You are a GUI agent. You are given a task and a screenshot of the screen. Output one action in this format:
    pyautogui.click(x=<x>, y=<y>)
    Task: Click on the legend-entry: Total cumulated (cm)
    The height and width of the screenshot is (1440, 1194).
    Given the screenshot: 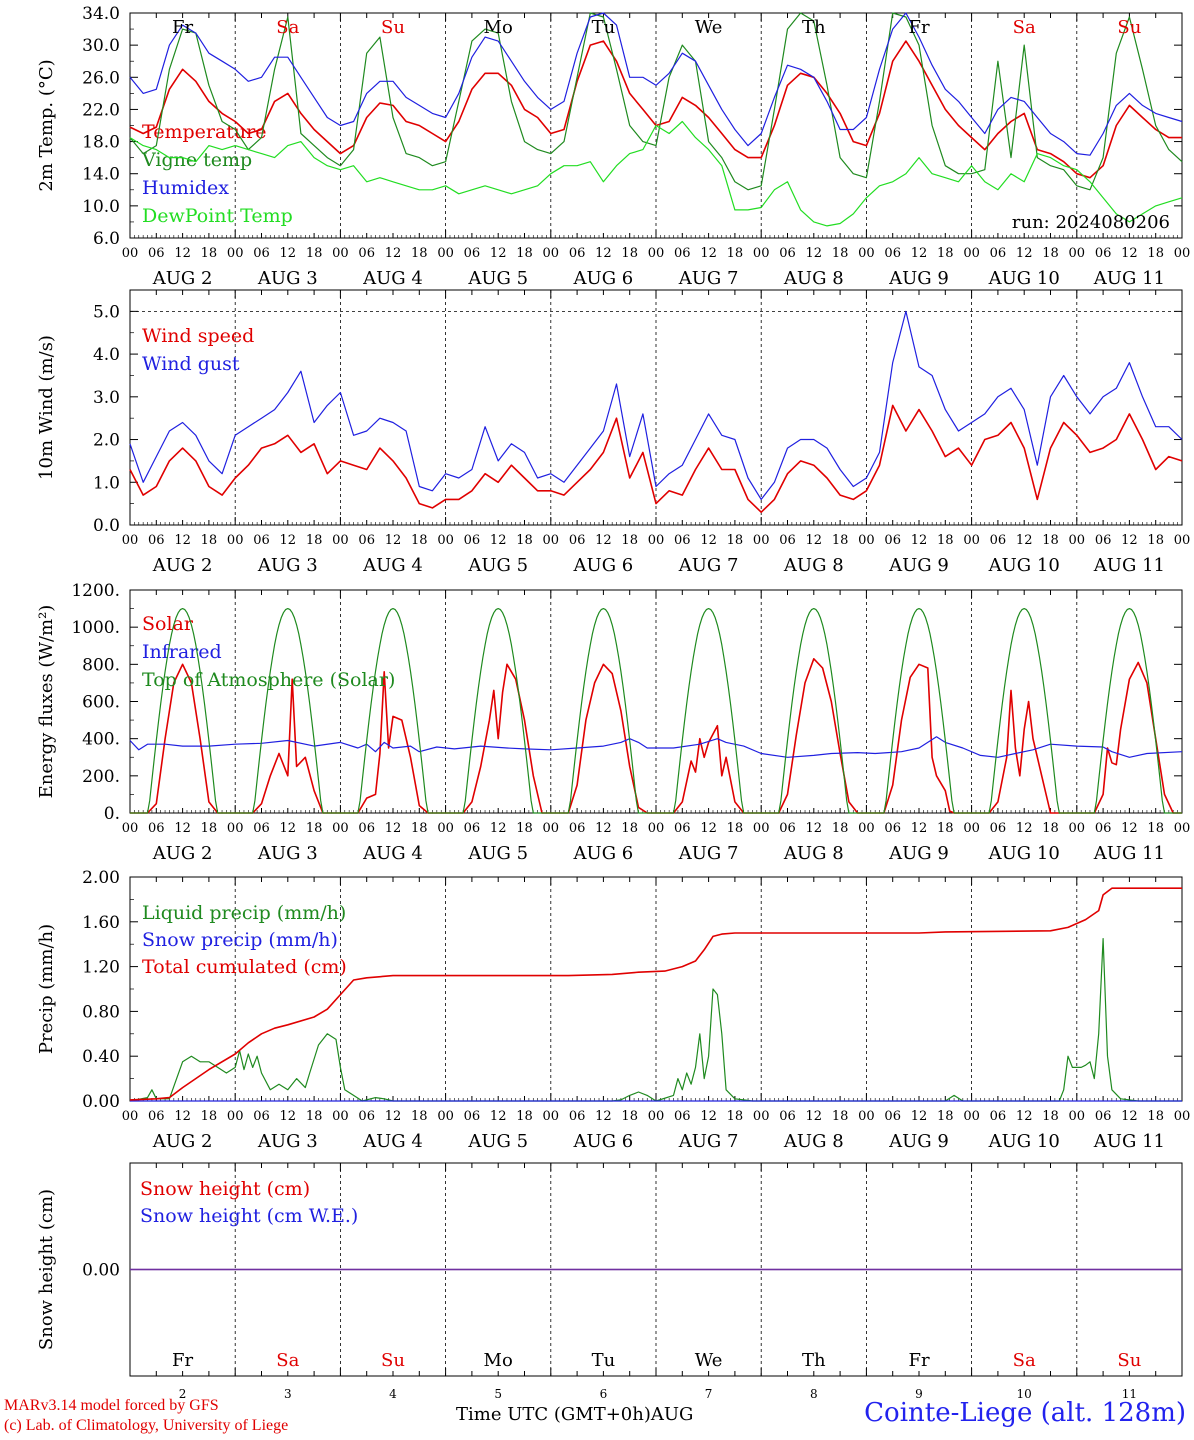 What is the action you would take?
    pyautogui.click(x=244, y=967)
    